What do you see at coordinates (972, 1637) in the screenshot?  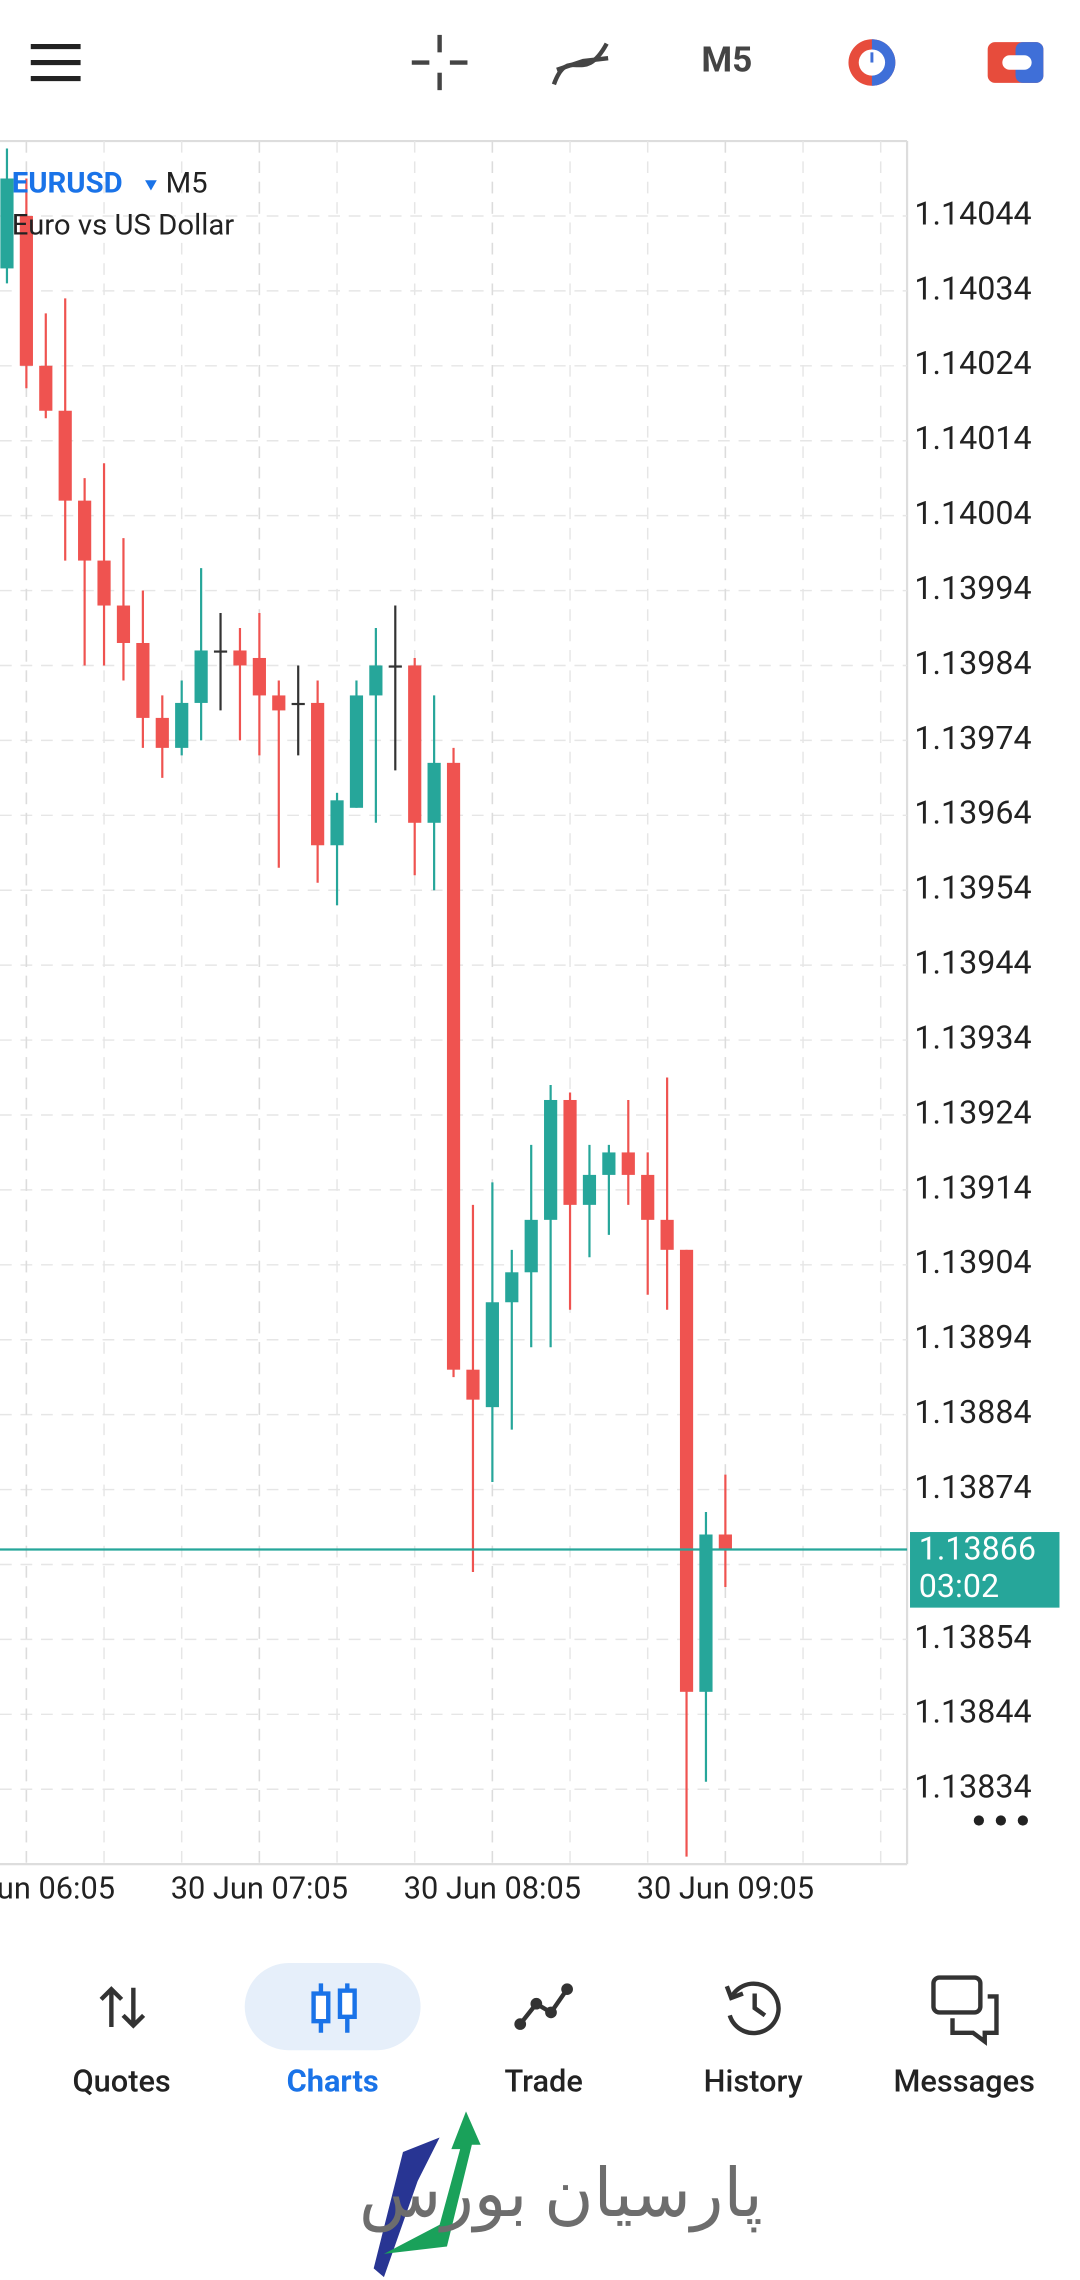 I see `y-tick-label: 1.13854` at bounding box center [972, 1637].